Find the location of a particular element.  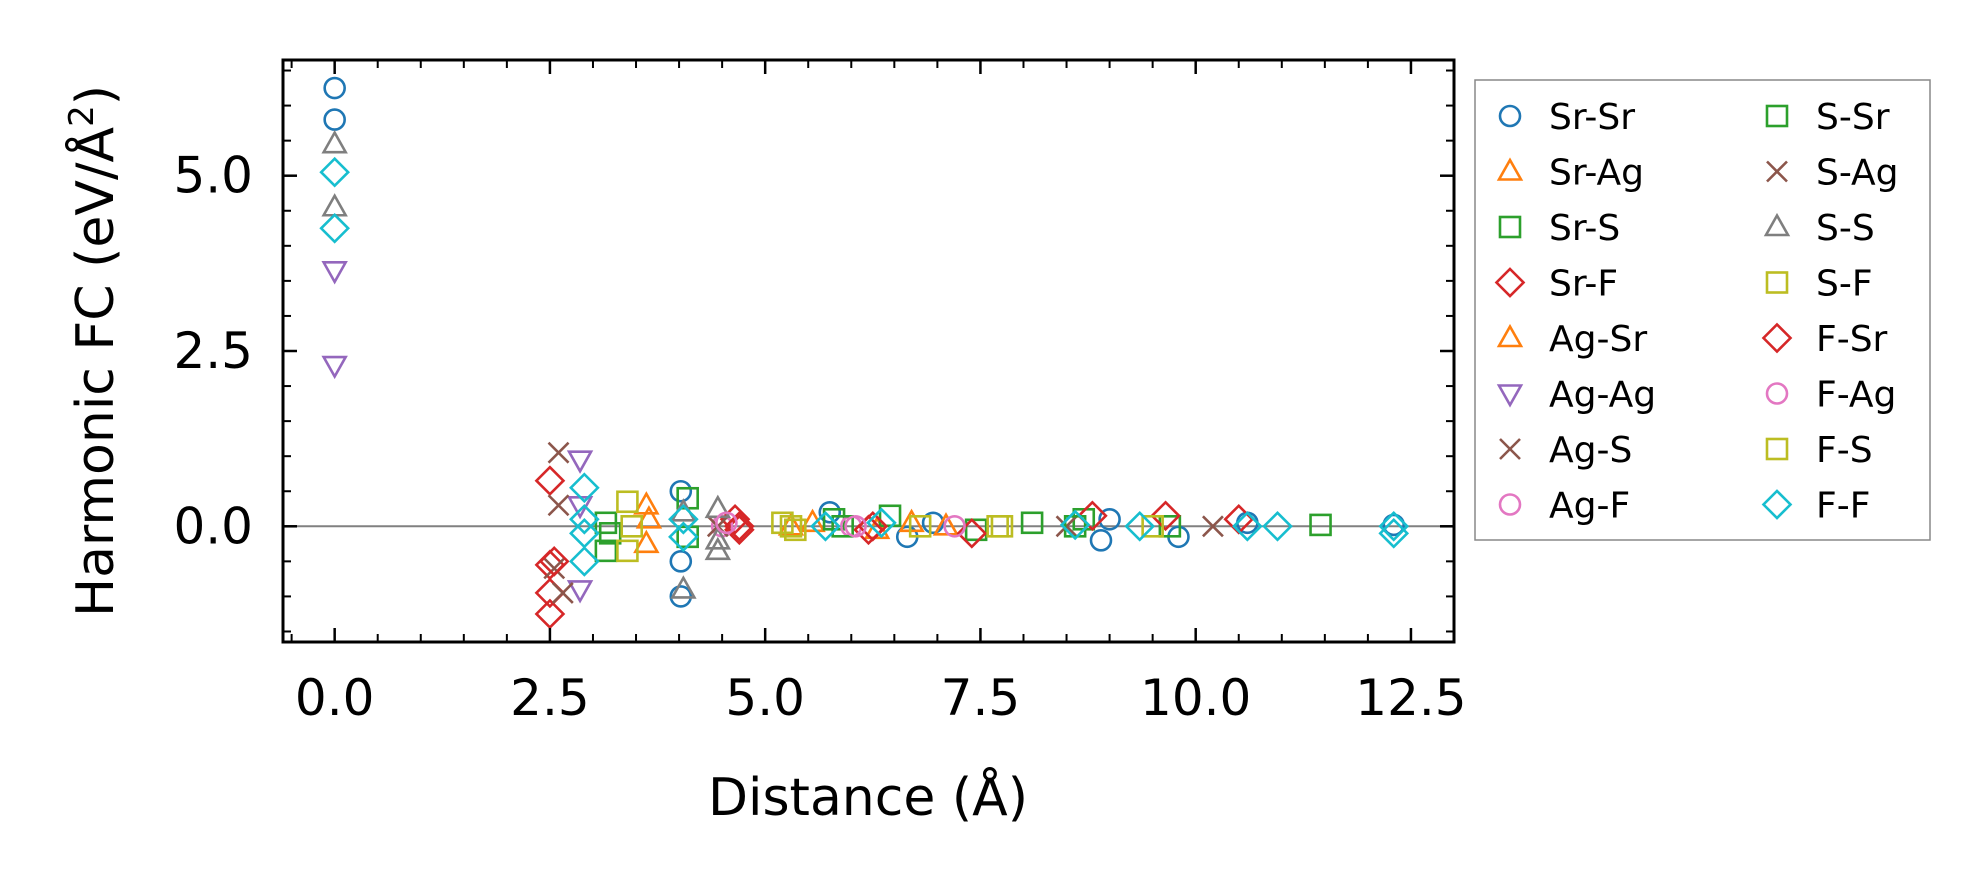

legend-marker-ag-ag is located at coordinates (1510, 396).